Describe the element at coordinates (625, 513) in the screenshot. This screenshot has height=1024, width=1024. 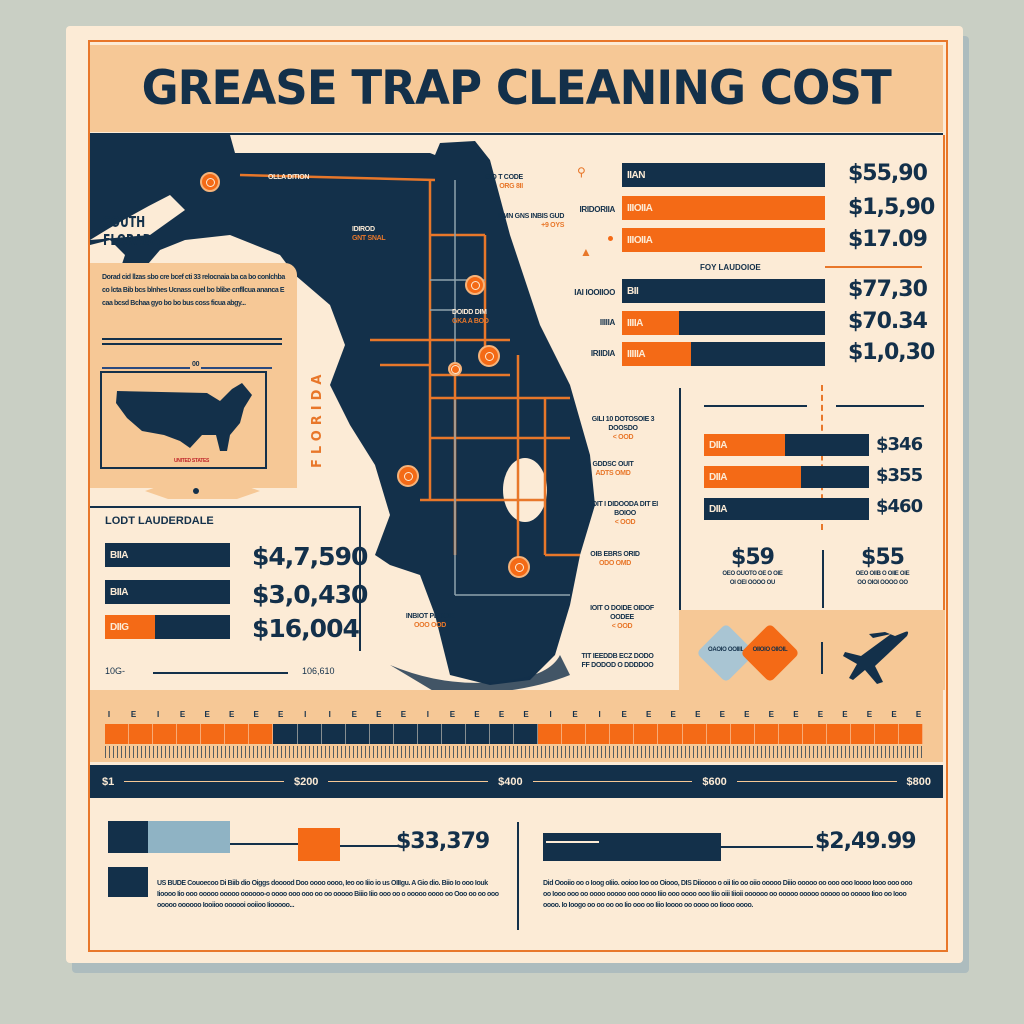
I see `map-callout: DIT I DIDOODA DIT EI BOIOO < OOD` at that location.